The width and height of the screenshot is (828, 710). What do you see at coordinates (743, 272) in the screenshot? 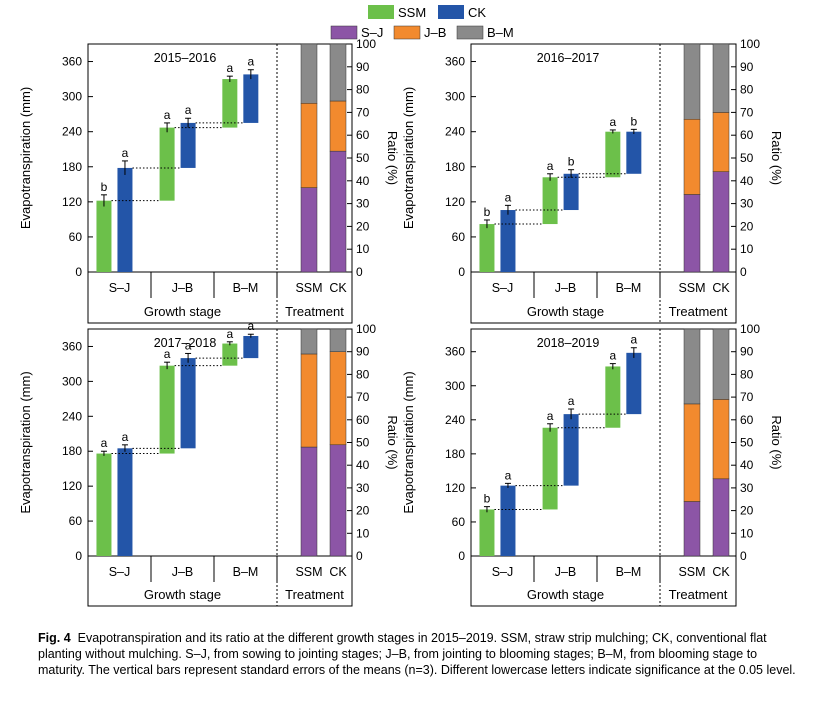
I see `y2-tick-label: 0` at bounding box center [743, 272].